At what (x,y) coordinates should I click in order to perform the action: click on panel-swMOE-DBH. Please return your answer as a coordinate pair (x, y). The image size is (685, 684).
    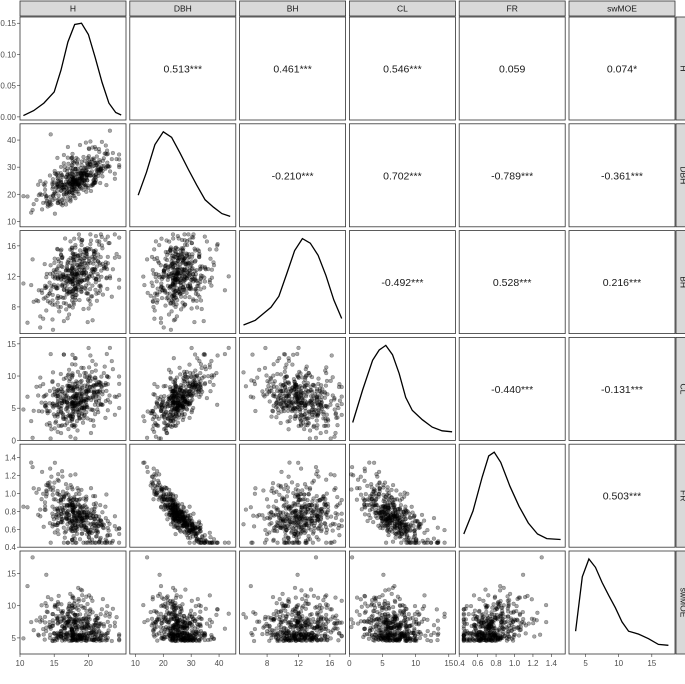
    Looking at the image, I should click on (183, 602).